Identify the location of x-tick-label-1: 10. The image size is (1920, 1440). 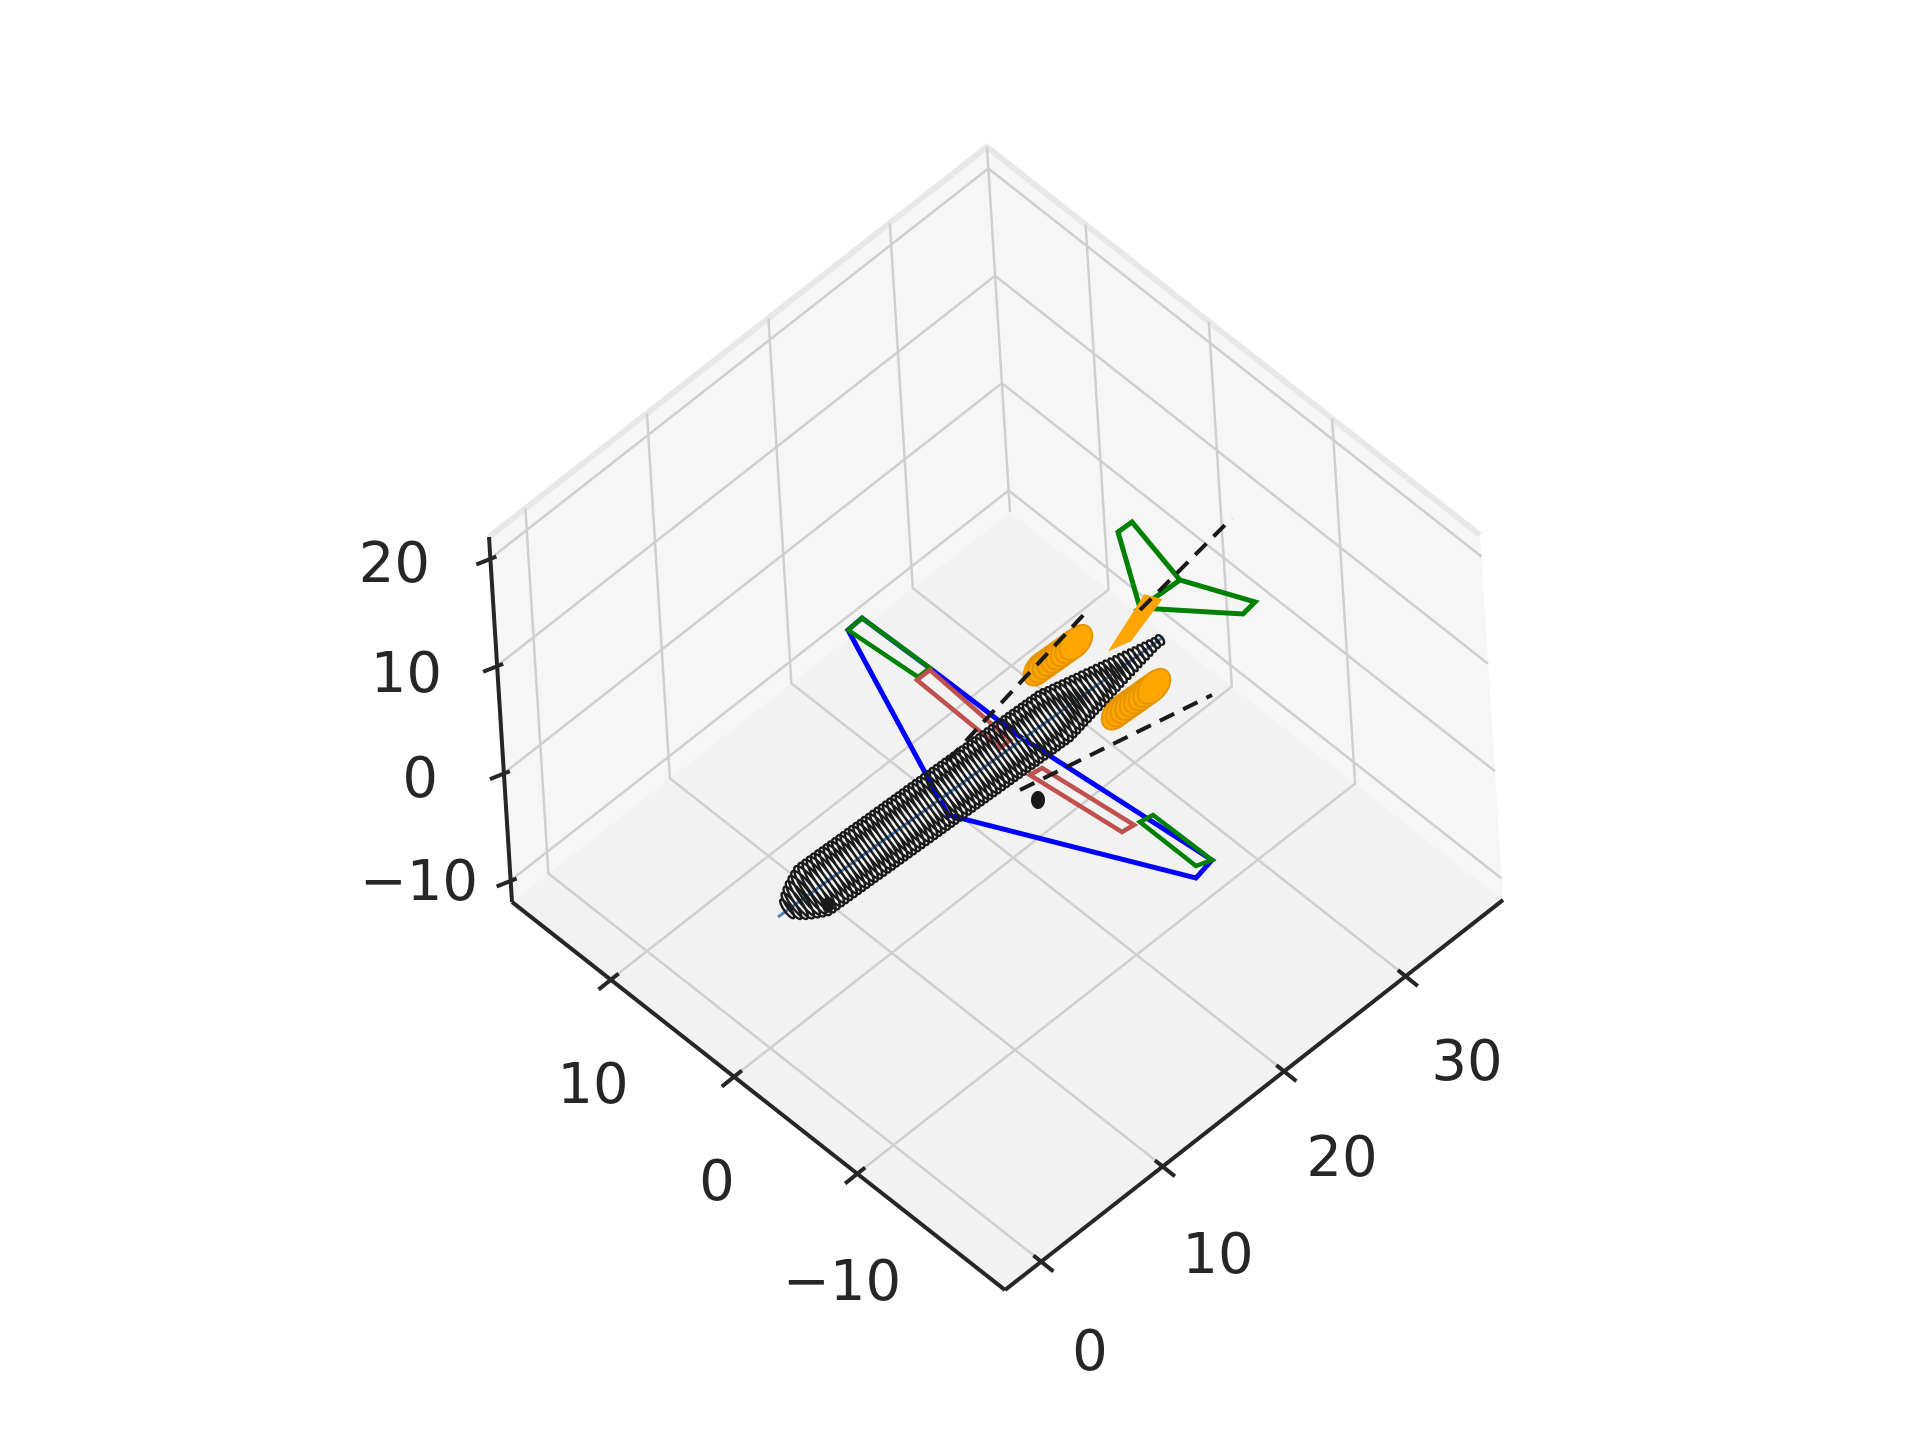
(1217, 1254).